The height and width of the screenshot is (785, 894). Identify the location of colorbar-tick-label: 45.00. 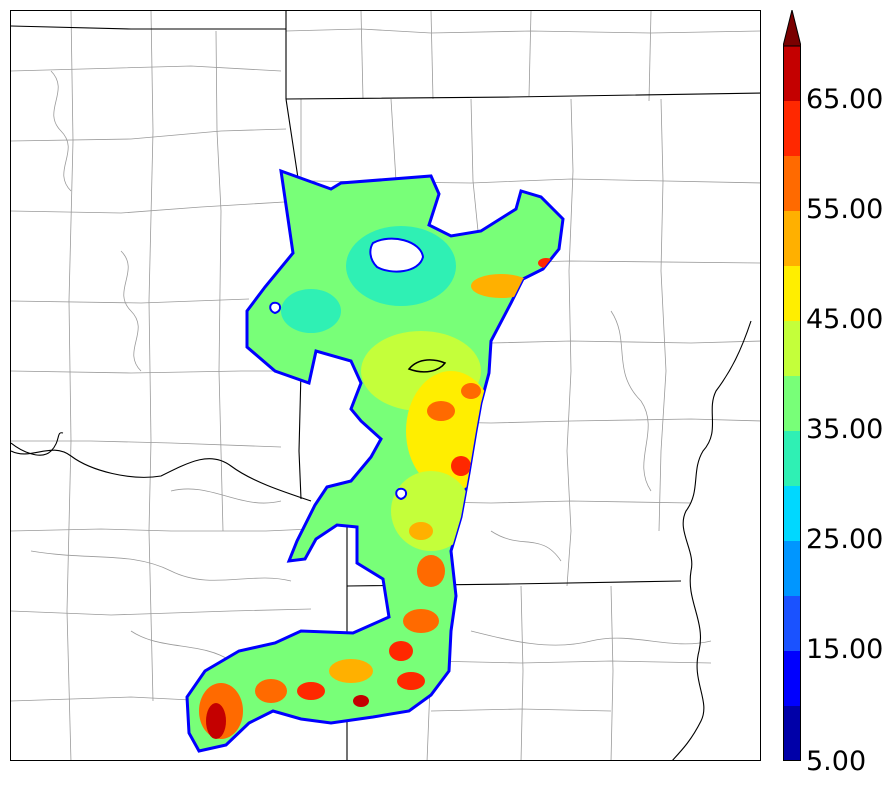
(845, 319).